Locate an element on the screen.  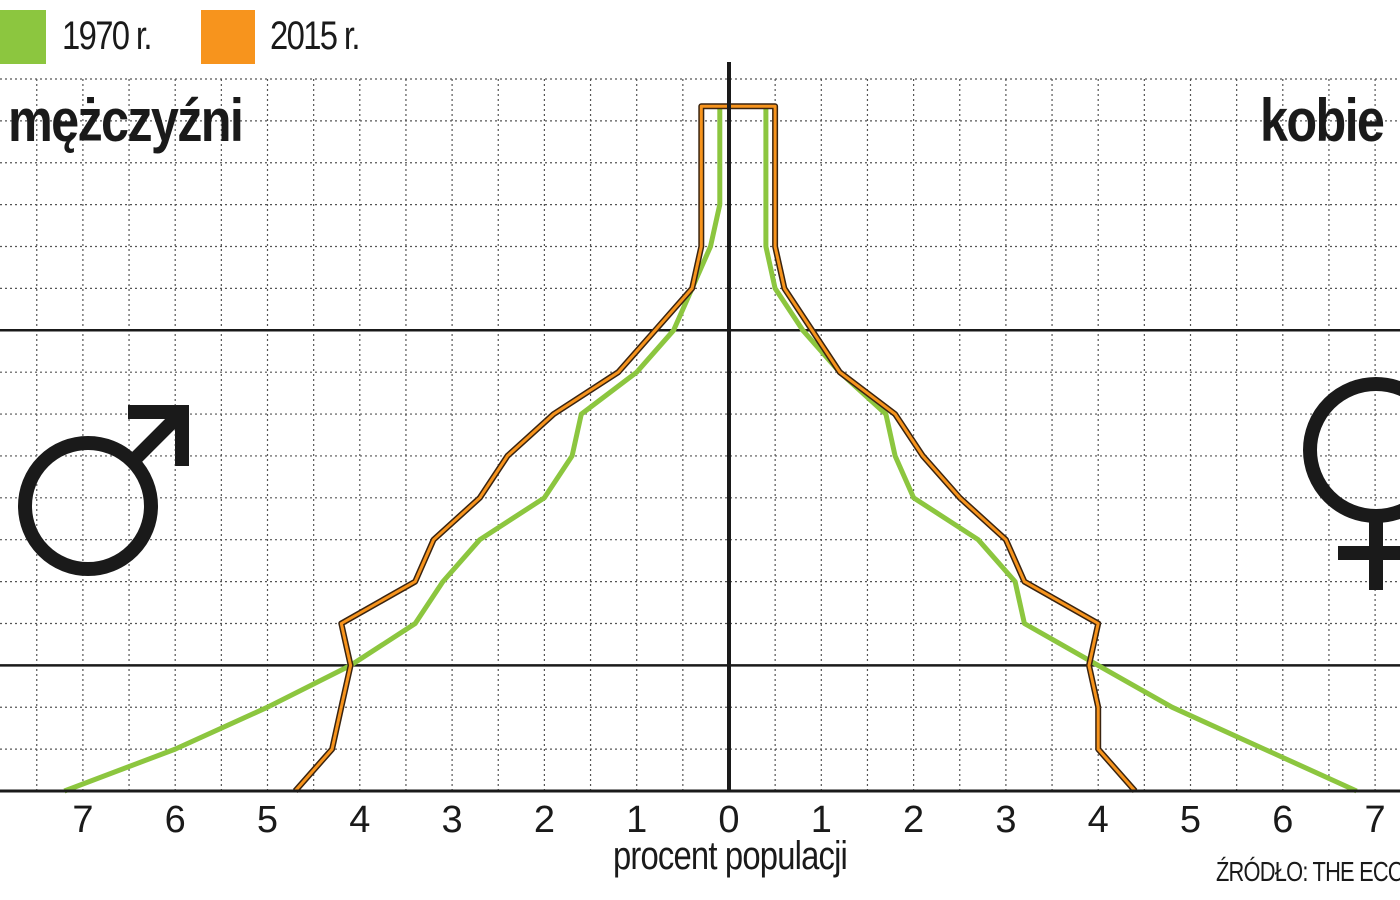
legend-label-2015: 2015 r. is located at coordinates (315, 36).